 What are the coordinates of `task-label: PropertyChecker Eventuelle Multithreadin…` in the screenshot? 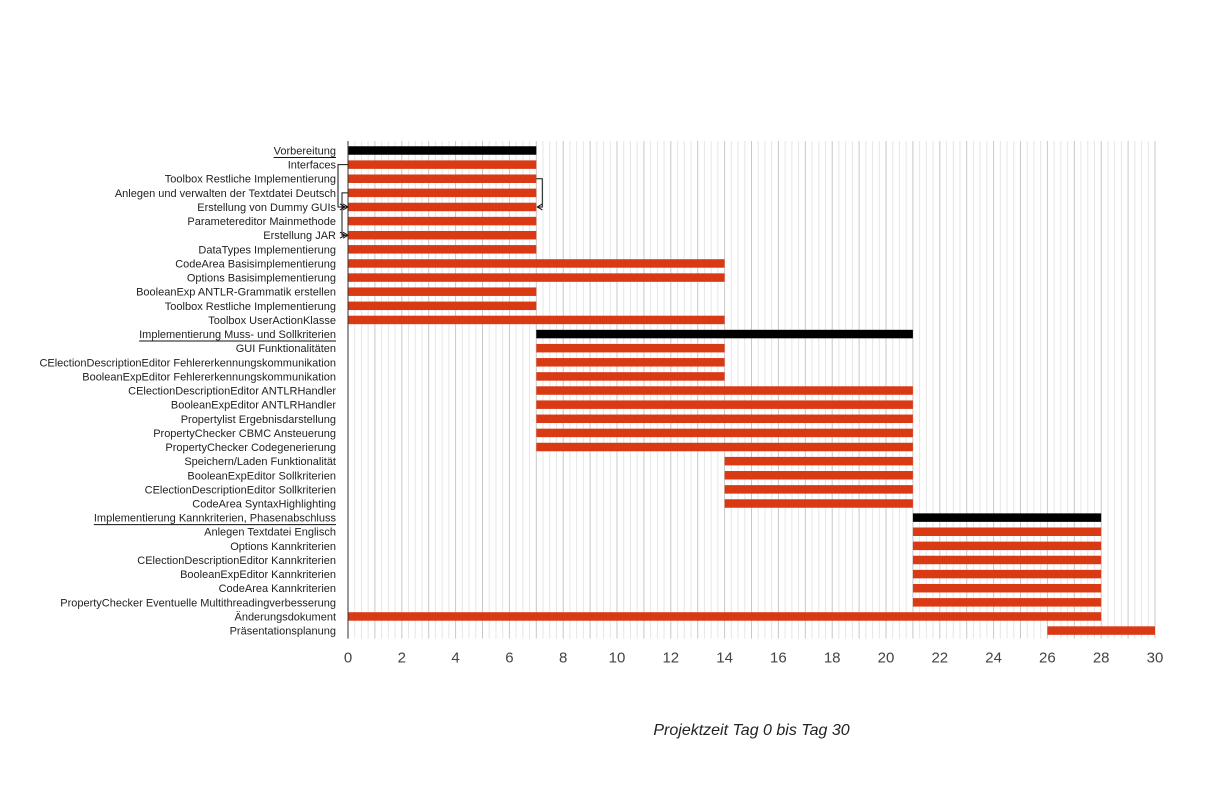 It's located at (198, 603).